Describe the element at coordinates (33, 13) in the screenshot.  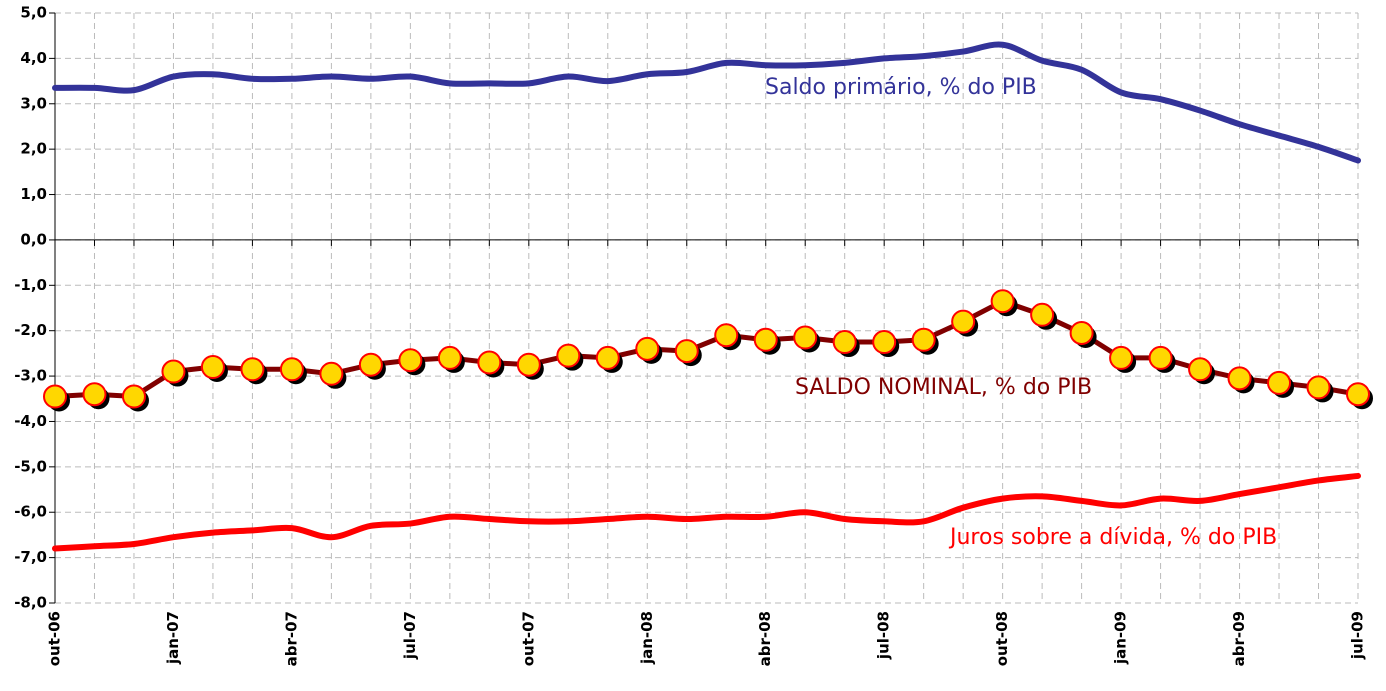
I see `y-tick-label: 5,0` at that location.